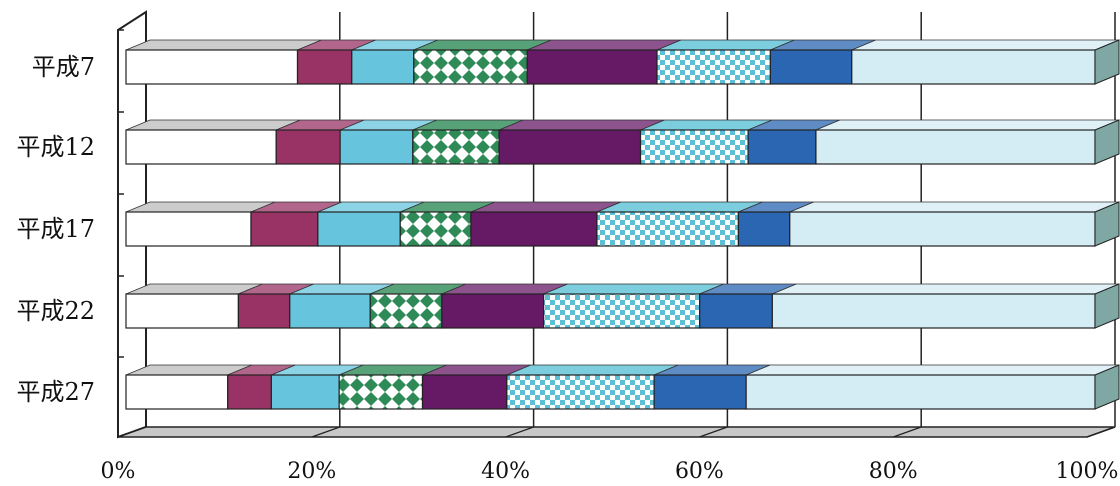 The width and height of the screenshot is (1120, 486). What do you see at coordinates (118, 471) in the screenshot?
I see `x-tick-label: 0%` at bounding box center [118, 471].